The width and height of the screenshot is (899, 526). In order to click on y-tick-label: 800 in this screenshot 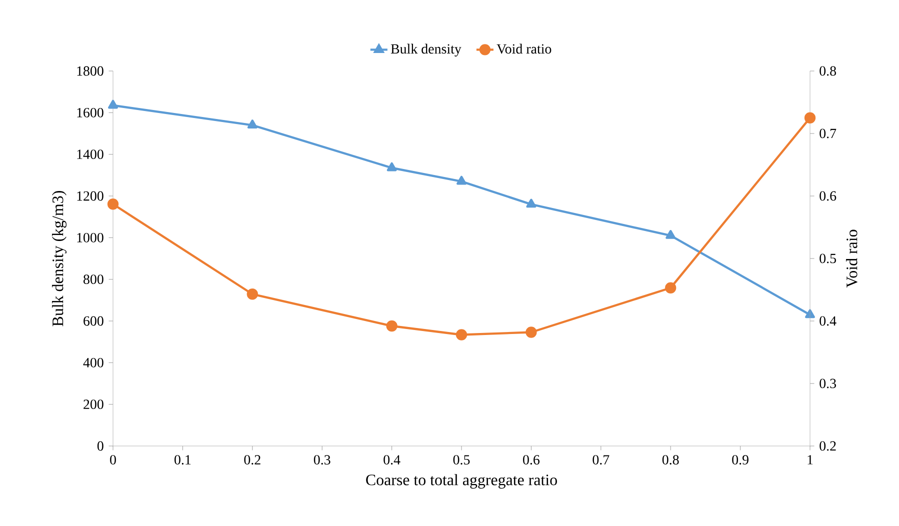, I will do `click(94, 279)`.